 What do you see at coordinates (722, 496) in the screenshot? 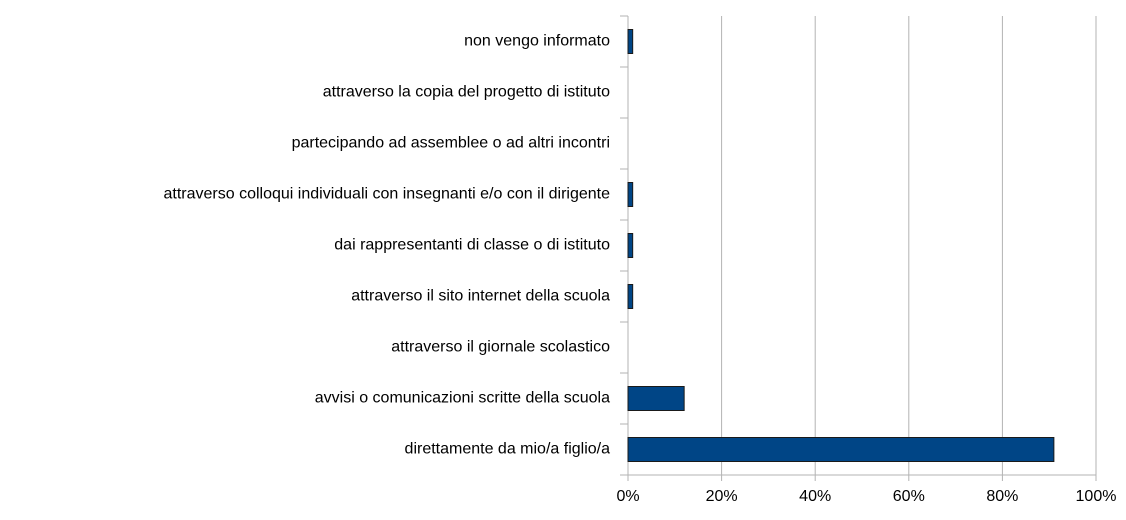
I see `x-tick-label: 20%` at bounding box center [722, 496].